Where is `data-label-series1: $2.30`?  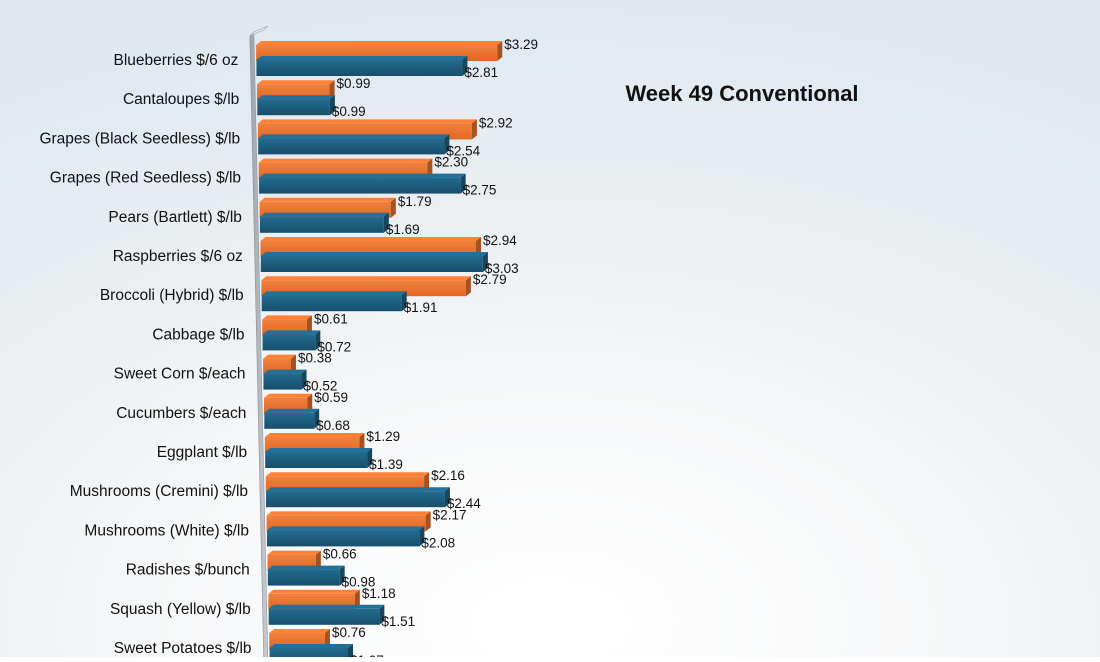
data-label-series1: $2.30 is located at coordinates (451, 162).